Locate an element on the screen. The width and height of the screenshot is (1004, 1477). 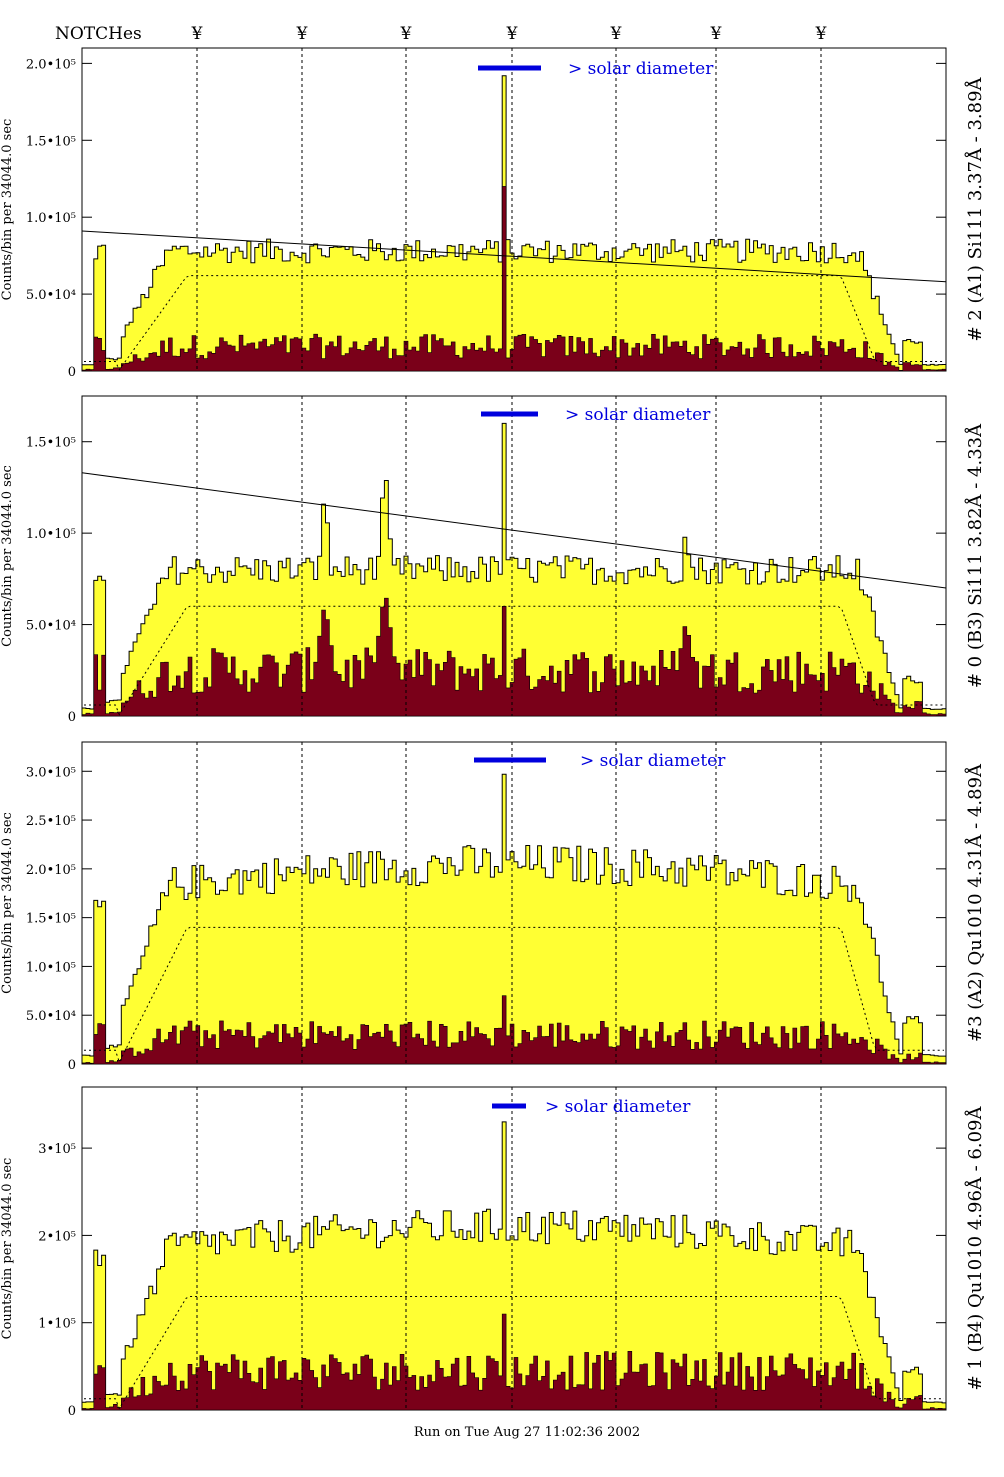
y-tick-label: 3•10⁵ is located at coordinates (57, 1149).